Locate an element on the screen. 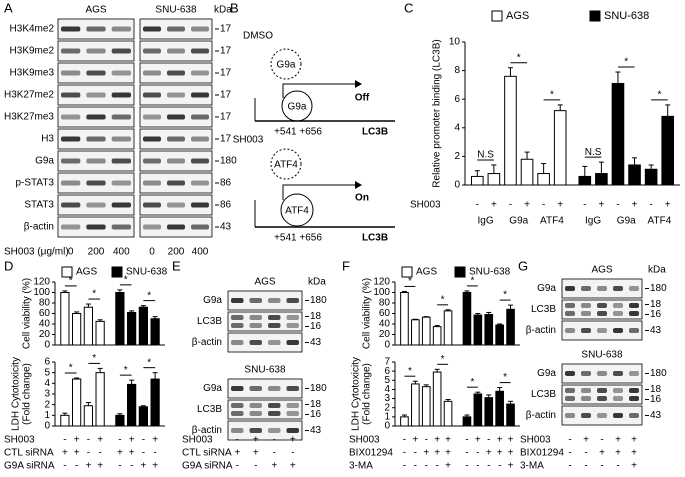 The height and width of the screenshot is (477, 685). y-tick-label: 5 is located at coordinates (387, 380).